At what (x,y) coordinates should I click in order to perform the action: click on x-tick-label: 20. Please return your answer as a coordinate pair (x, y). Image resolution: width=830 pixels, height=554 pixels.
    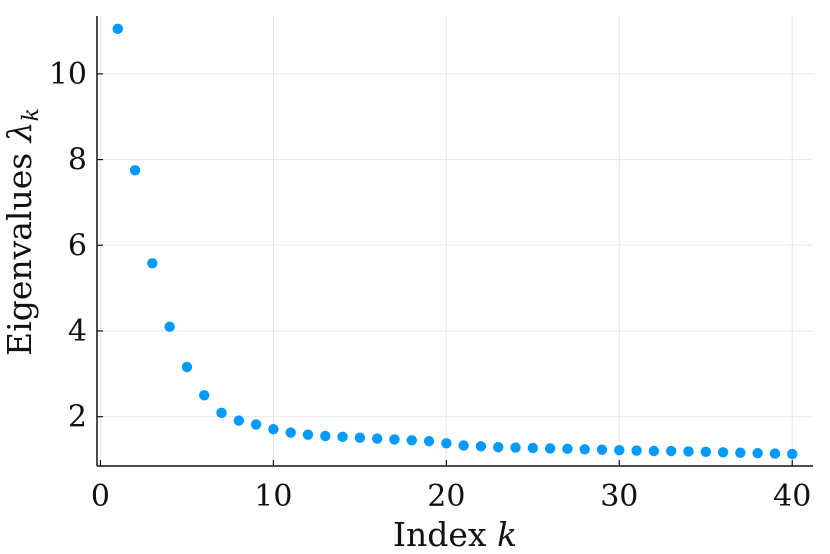
    Looking at the image, I should click on (446, 496).